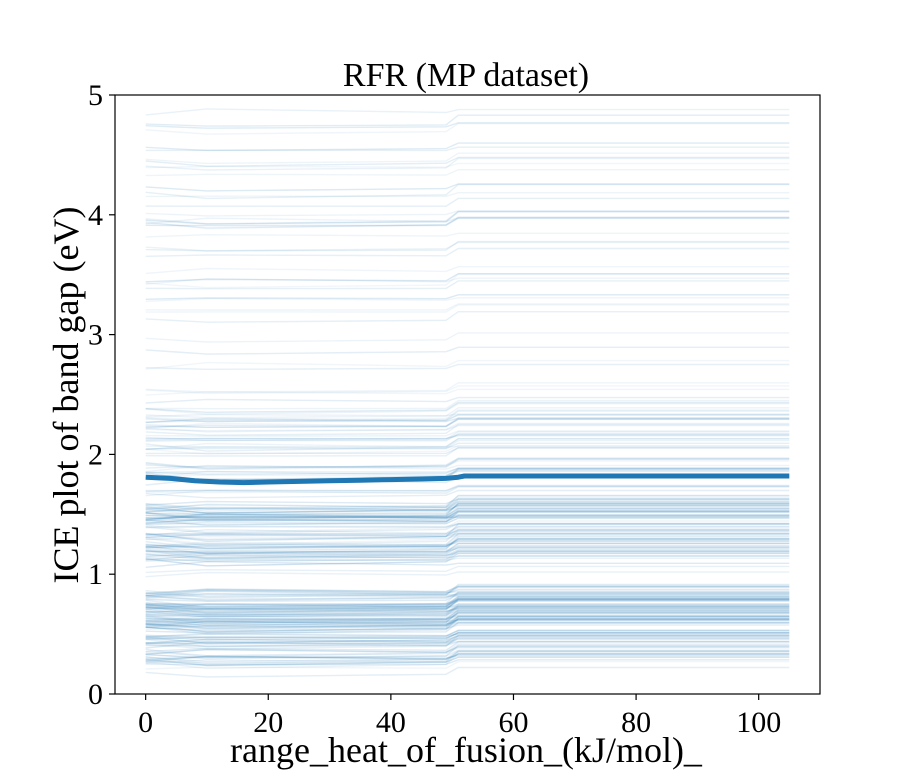  Describe the element at coordinates (95, 215) in the screenshot. I see `y-tick-label: 4` at that location.